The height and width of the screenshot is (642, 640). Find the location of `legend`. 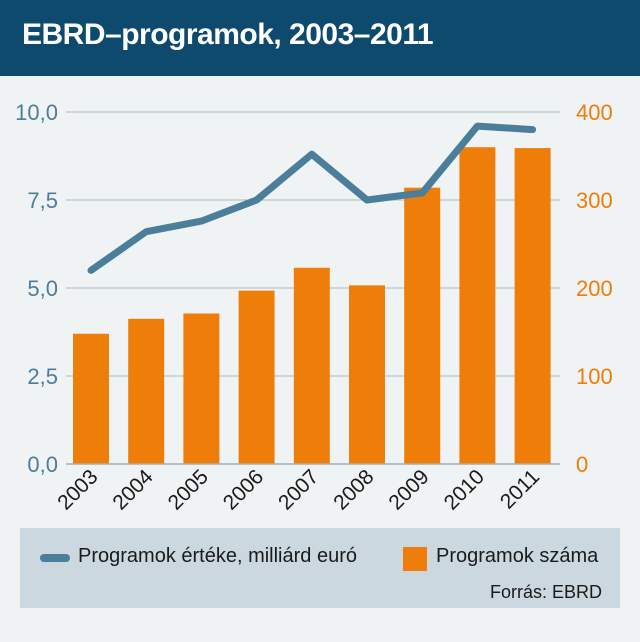

legend is located at coordinates (320, 568).